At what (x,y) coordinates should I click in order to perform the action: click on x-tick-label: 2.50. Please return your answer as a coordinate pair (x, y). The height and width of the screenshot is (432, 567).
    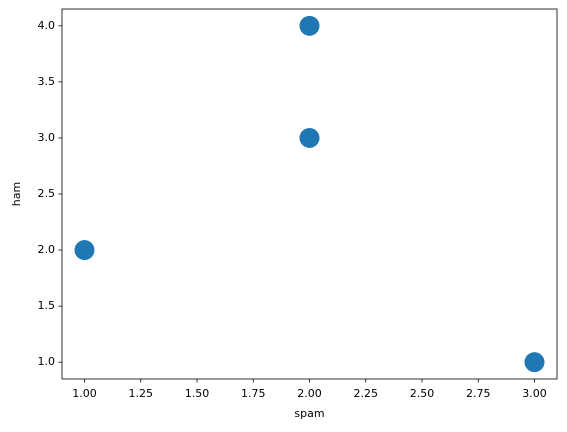
    Looking at the image, I should click on (422, 393).